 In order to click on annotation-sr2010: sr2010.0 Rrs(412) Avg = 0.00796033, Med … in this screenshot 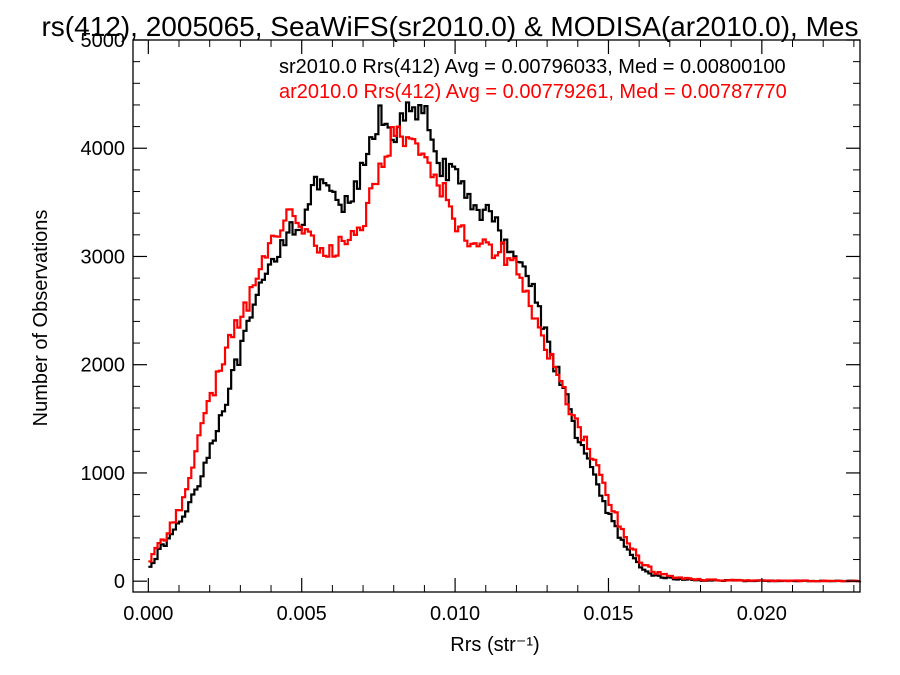, I will do `click(532, 67)`.